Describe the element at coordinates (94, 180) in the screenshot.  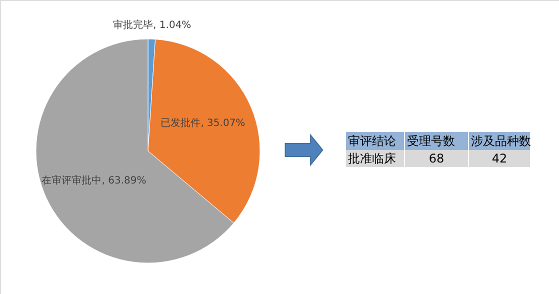
I see `slice-label: 在审评审批中, 63.89%` at that location.